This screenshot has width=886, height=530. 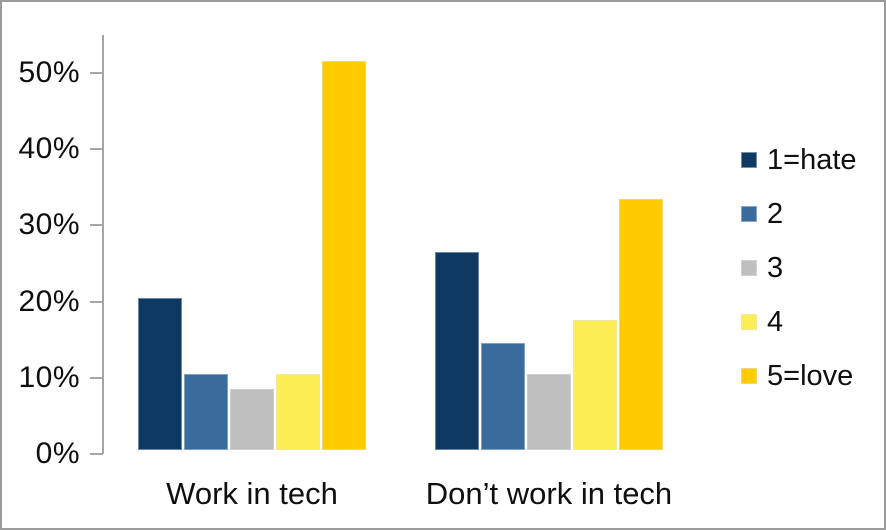 What do you see at coordinates (799, 214) in the screenshot?
I see `legend-item: 2` at bounding box center [799, 214].